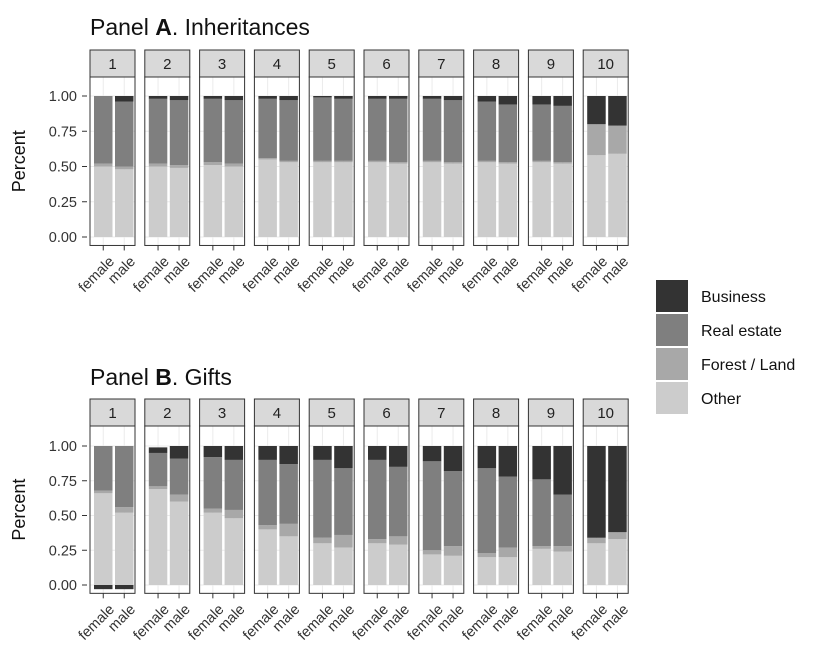  Describe the element at coordinates (63, 586) in the screenshot. I see `y-tick-label: 0.00` at that location.